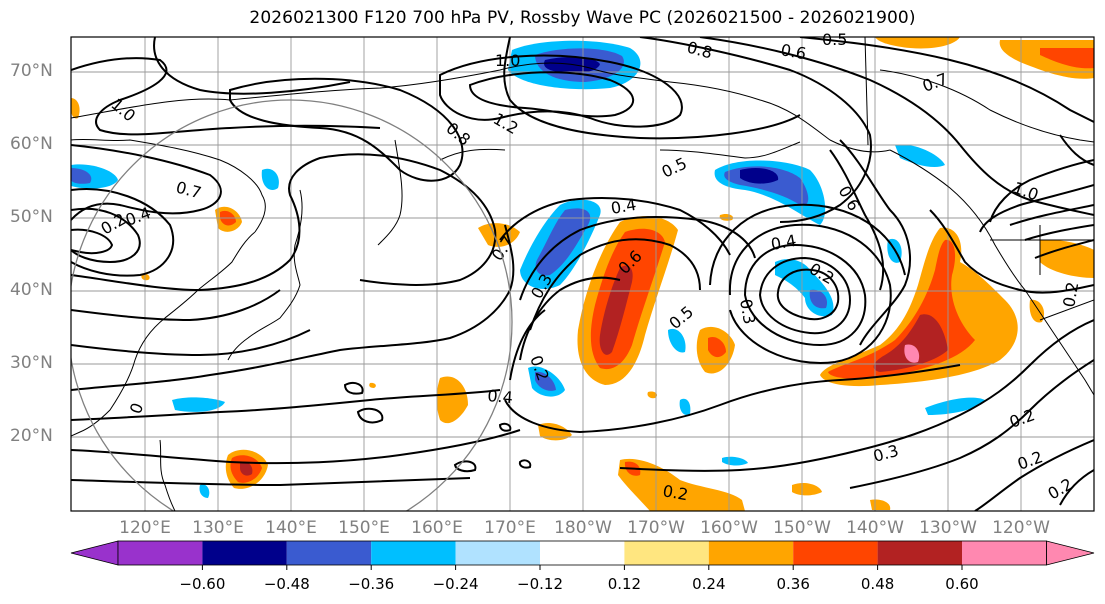  What do you see at coordinates (364, 528) in the screenshot?
I see `lon-label: 150°E` at bounding box center [364, 528].